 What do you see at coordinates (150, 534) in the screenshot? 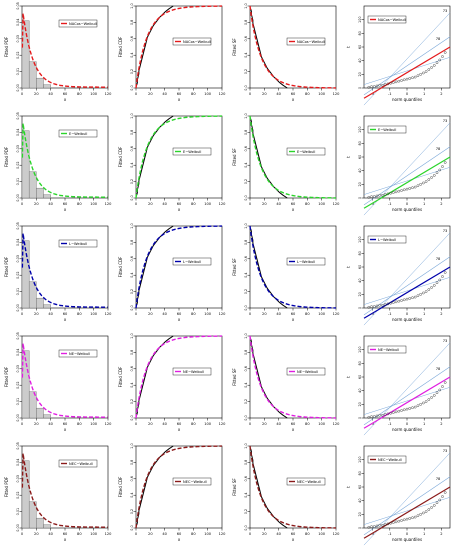
I see `x-tick-label: 20` at bounding box center [150, 534].